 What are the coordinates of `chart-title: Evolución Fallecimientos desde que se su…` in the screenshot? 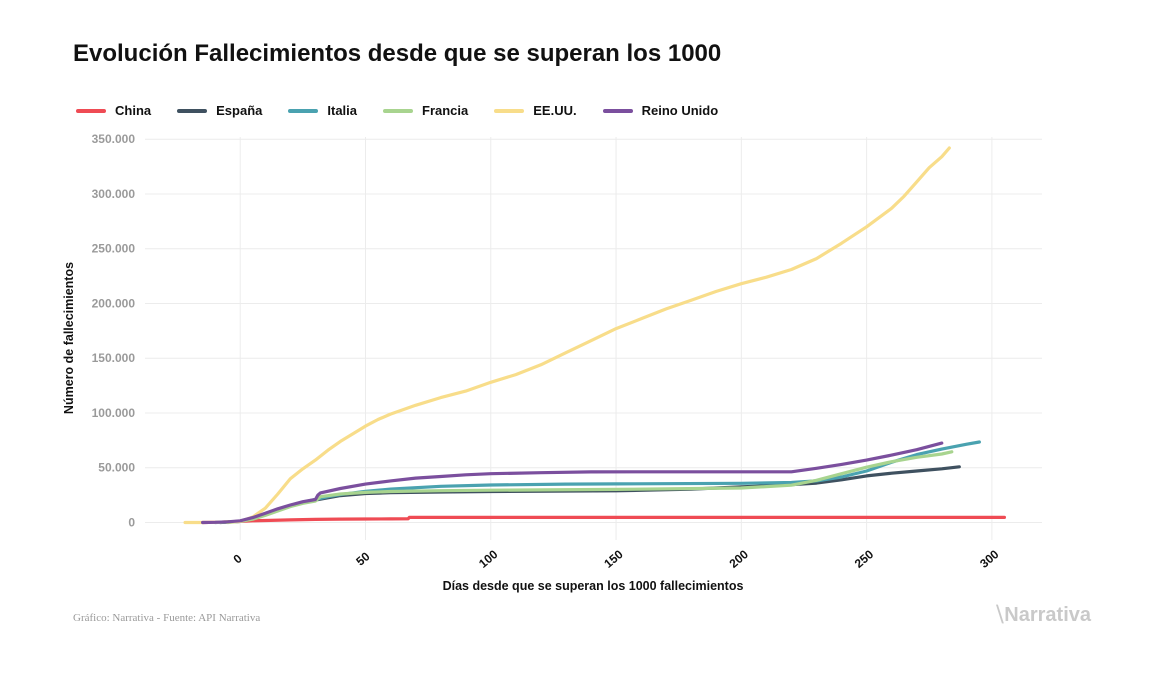 It's located at (397, 53).